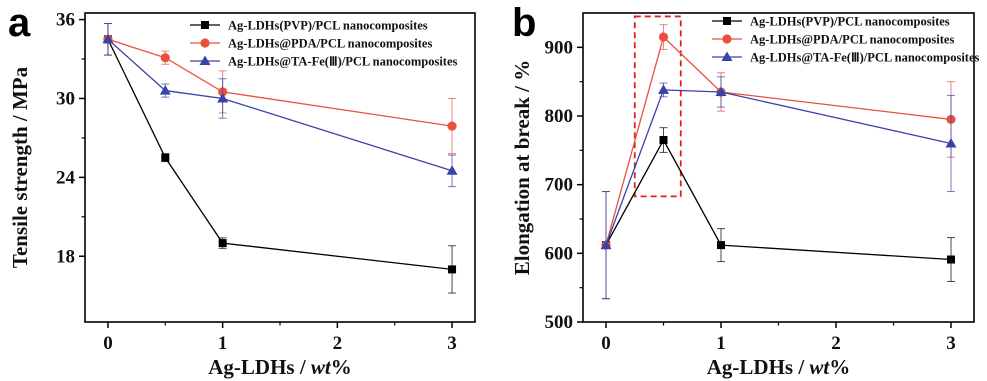 This screenshot has width=987, height=381. Describe the element at coordinates (657, 106) in the screenshot. I see `highlight-box` at that location.